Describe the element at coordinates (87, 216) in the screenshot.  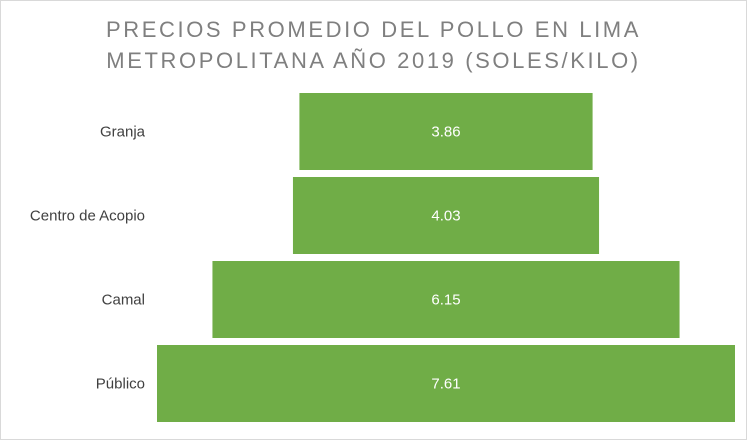
I see `category-label-1: Centro de Acopio` at that location.